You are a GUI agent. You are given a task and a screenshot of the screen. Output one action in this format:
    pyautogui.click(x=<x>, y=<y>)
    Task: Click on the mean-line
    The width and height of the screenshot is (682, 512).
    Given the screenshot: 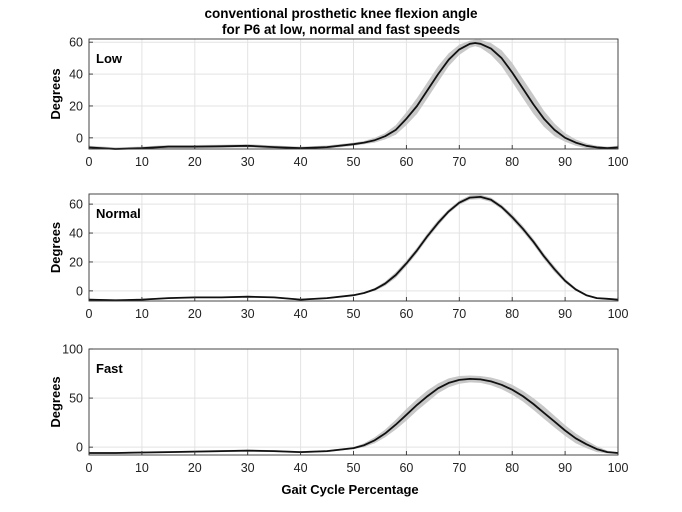 What is the action you would take?
    pyautogui.click(x=354, y=415)
    